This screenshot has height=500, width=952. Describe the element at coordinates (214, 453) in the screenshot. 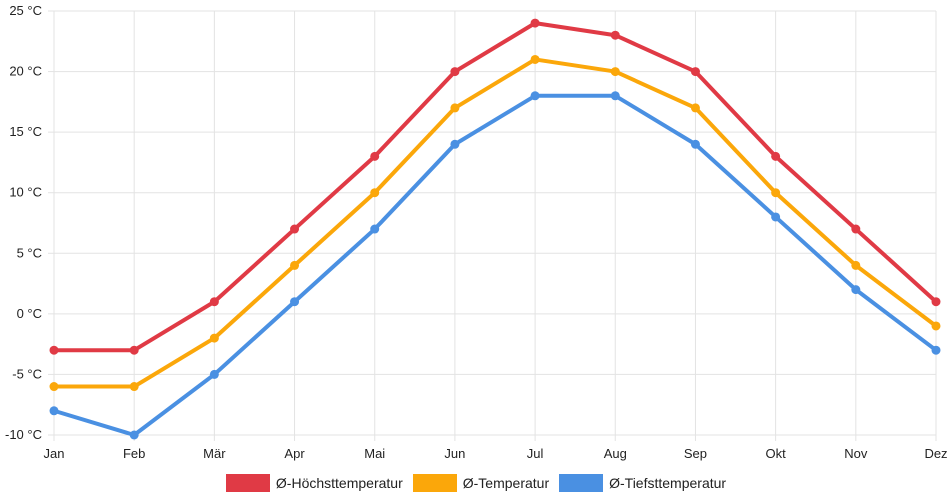

I see `x-tick-label: Mär` at that location.